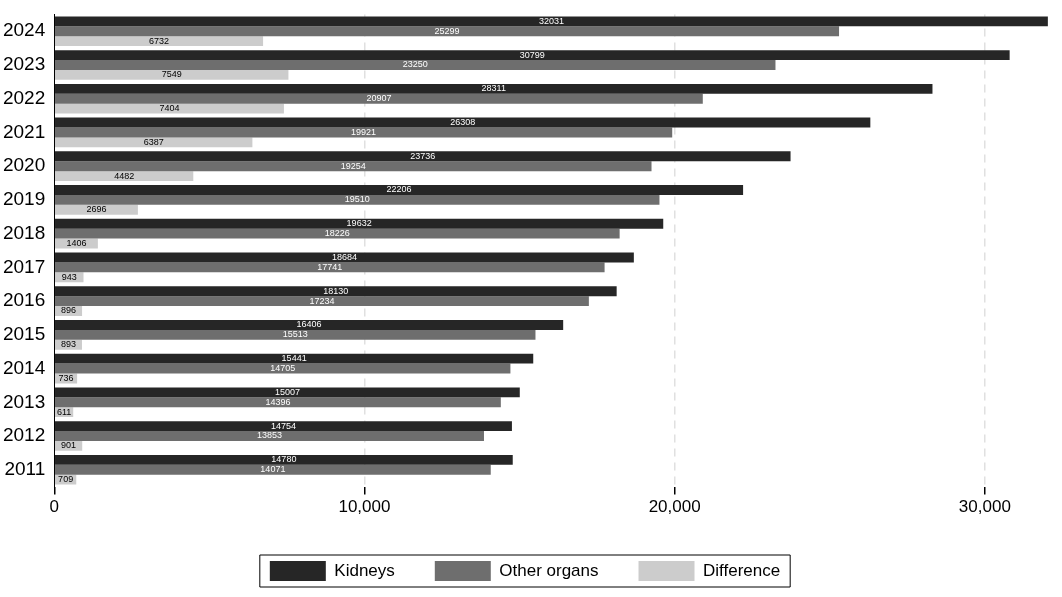 This screenshot has width=1062, height=597. Describe the element at coordinates (337, 233) in the screenshot. I see `data-label: 18226` at that location.